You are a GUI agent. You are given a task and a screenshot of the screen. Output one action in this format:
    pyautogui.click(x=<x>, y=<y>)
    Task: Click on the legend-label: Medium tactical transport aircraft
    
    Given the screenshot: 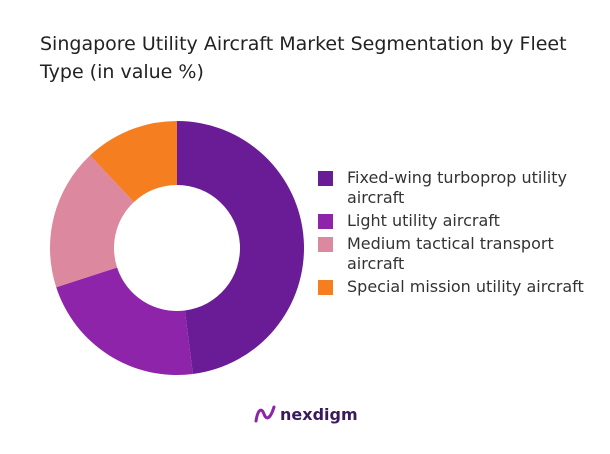 What is the action you would take?
    pyautogui.click(x=450, y=253)
    